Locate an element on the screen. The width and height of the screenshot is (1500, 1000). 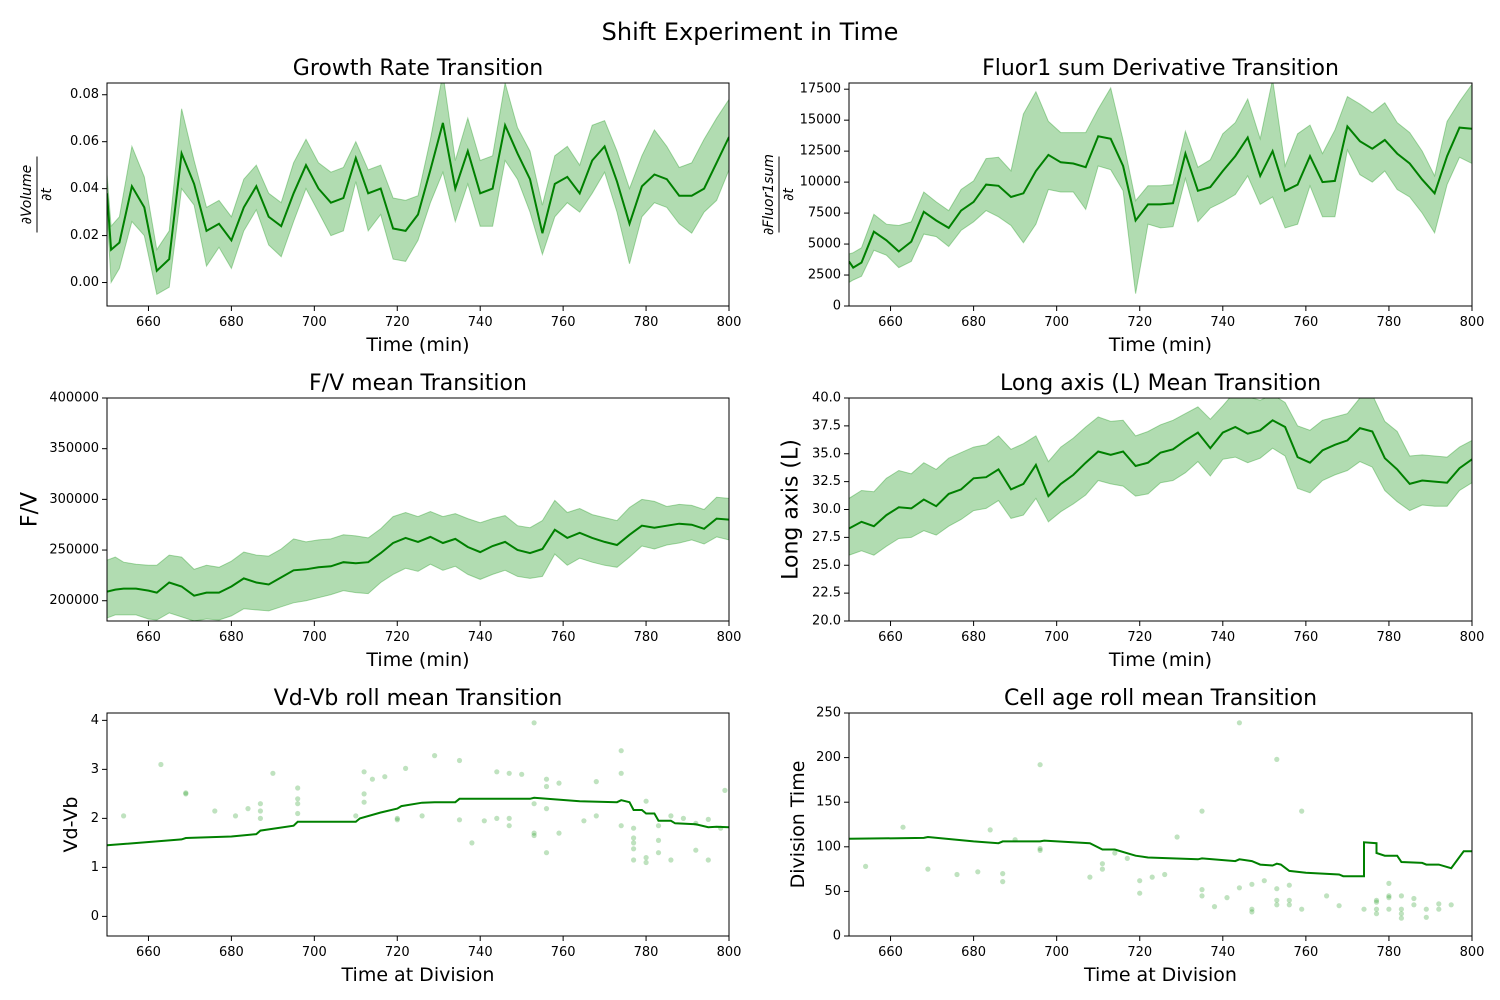
y-axis-label: Vd-Vb is located at coordinates (71, 825).